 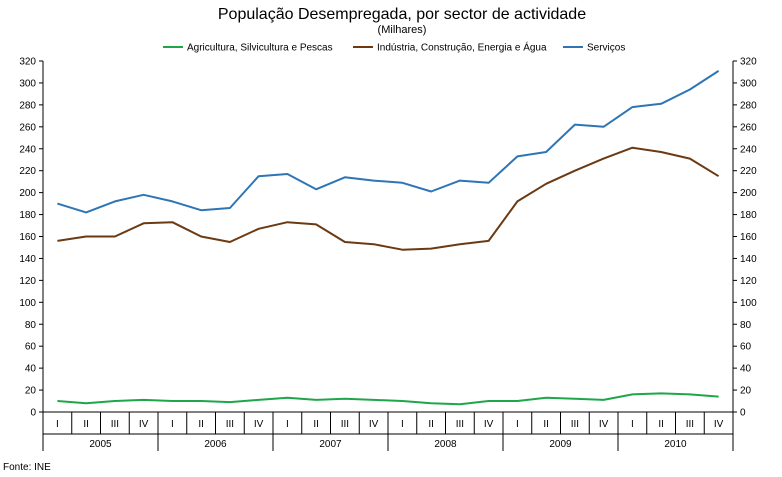 What do you see at coordinates (27, 127) in the screenshot?
I see `y-tick-label-left: 260` at bounding box center [27, 127].